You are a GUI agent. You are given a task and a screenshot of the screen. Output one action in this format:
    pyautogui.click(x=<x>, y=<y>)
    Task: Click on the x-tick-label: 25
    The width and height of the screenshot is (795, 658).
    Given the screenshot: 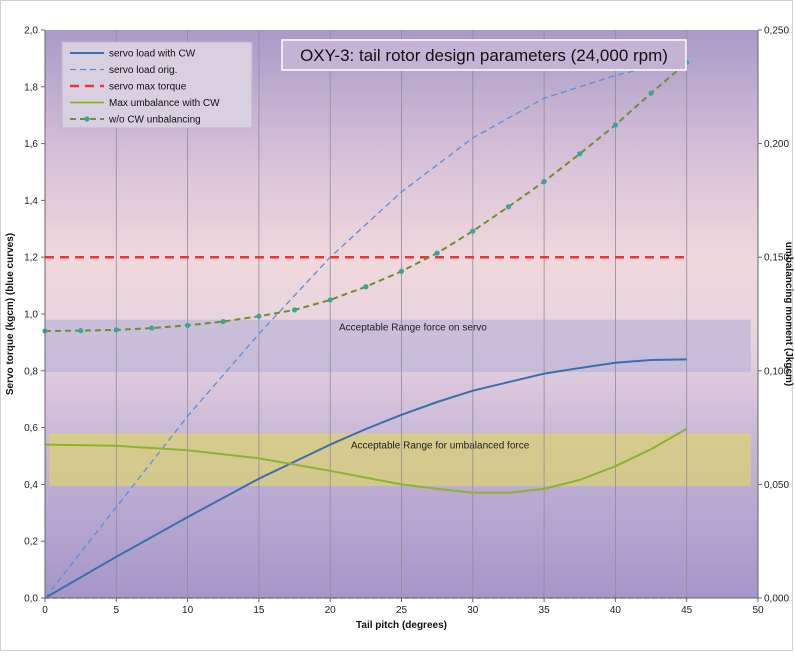 What is the action you would take?
    pyautogui.click(x=402, y=610)
    